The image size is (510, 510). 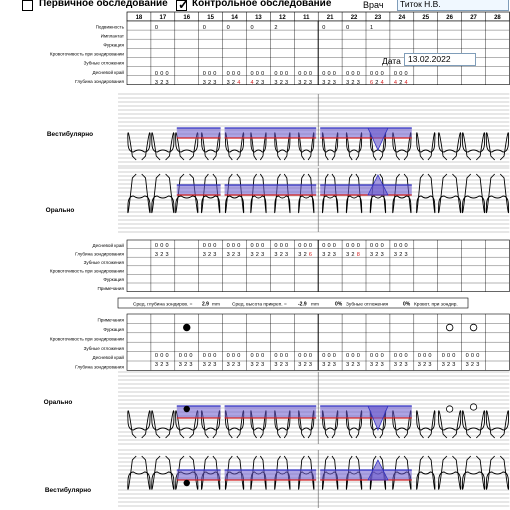 What do you see at coordinates (163, 18) in the screenshot?
I see `upper-tooth-number: 17` at bounding box center [163, 18].